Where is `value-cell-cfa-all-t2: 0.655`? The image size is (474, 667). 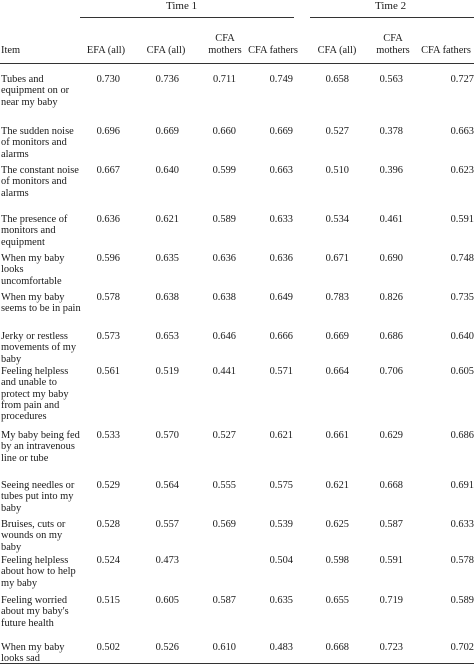 value-cell-cfa-all-t2: 0.655 is located at coordinates (337, 600).